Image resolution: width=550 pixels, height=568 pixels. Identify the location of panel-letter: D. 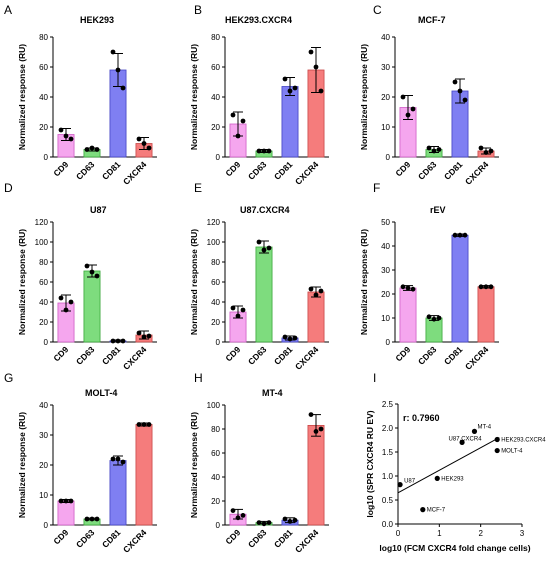
(8, 188).